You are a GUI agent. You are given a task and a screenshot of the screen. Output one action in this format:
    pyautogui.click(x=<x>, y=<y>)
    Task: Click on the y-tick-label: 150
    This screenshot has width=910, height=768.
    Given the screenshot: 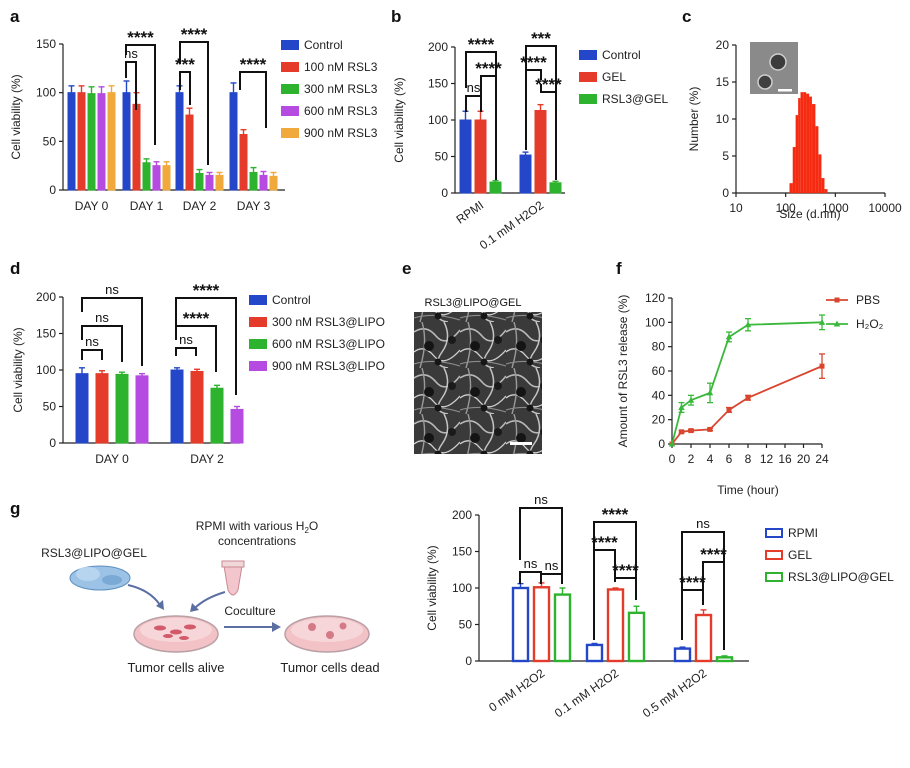 What is the action you would take?
    pyautogui.click(x=46, y=44)
    